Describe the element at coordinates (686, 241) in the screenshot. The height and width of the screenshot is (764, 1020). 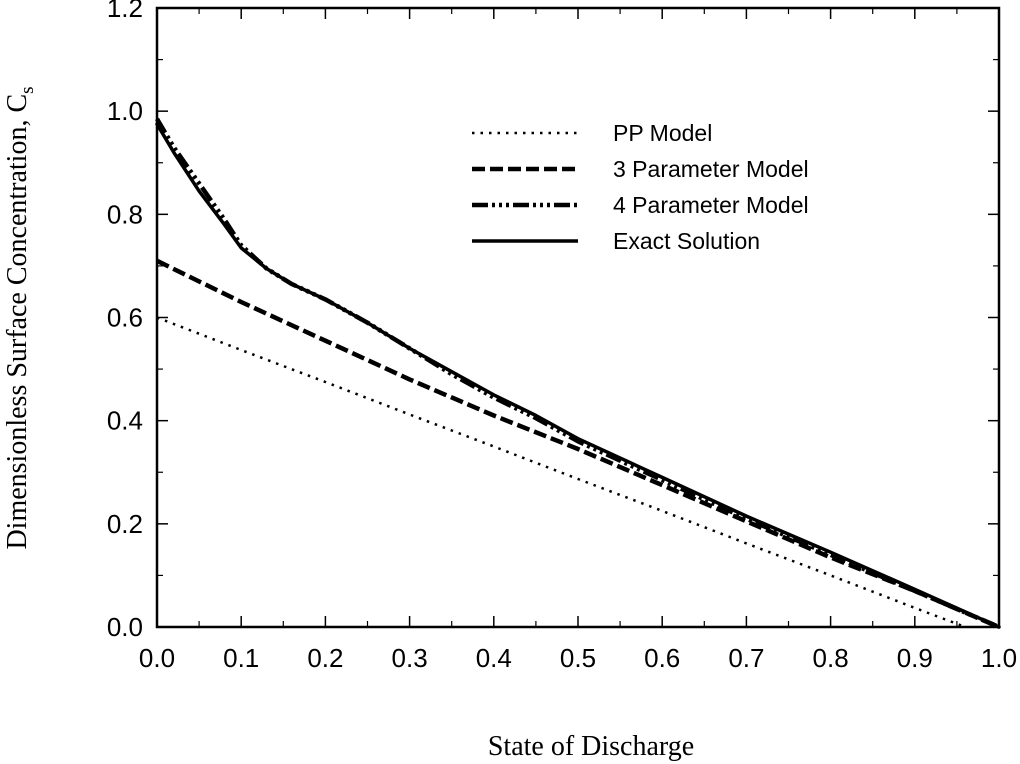
I see `legend-label-exact-solution: Exact Solution` at that location.